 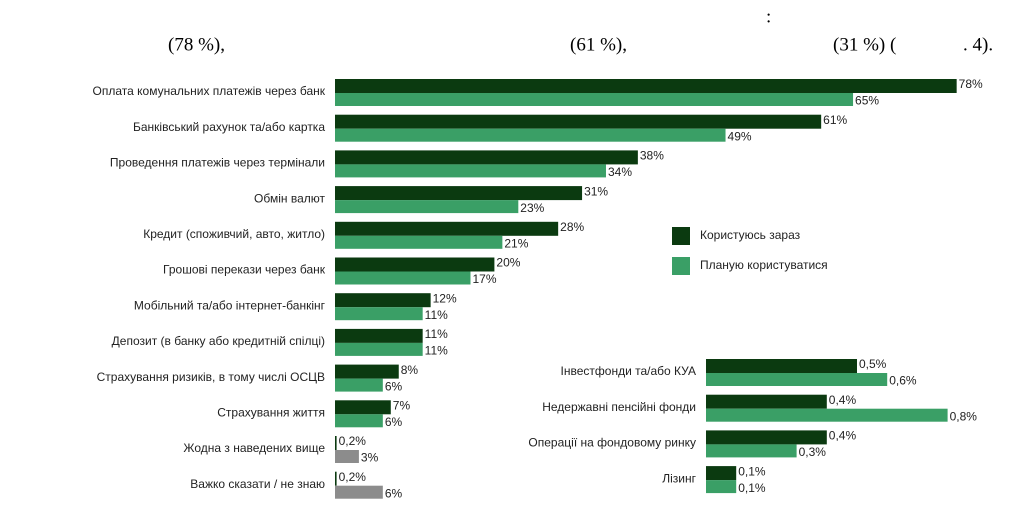 I want to click on category-label: Недержавні пенсійні фонди, so click(x=619, y=407).